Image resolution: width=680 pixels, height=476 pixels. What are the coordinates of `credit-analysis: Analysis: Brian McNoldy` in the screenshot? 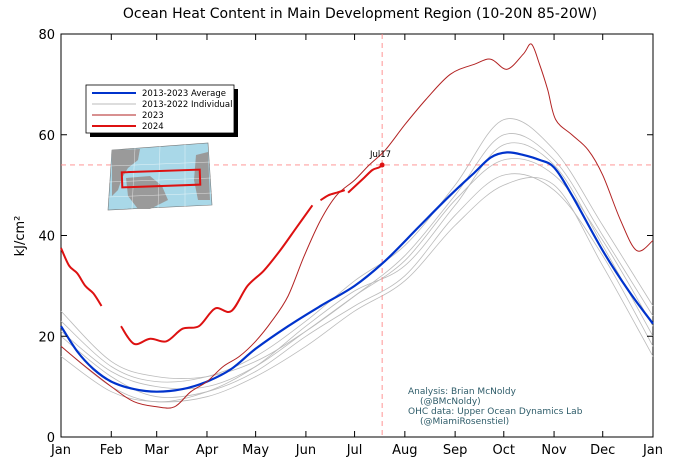 It's located at (462, 392).